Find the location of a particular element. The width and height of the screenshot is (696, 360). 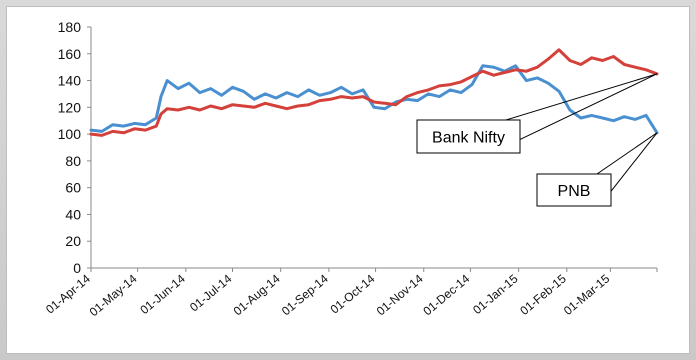

x-tick-label: 01-Aug-14 is located at coordinates (257, 294).